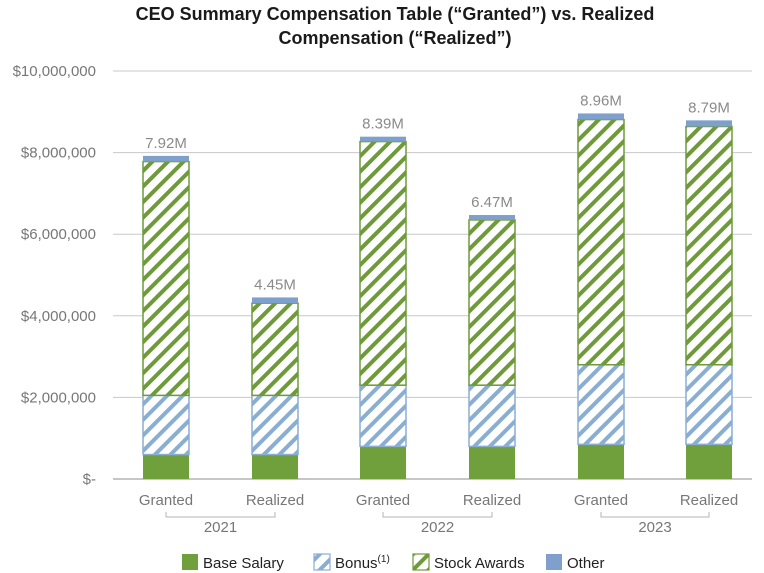 Image resolution: width=764 pixels, height=573 pixels. Describe the element at coordinates (654, 527) in the screenshot. I see `group-label: 2023` at that location.